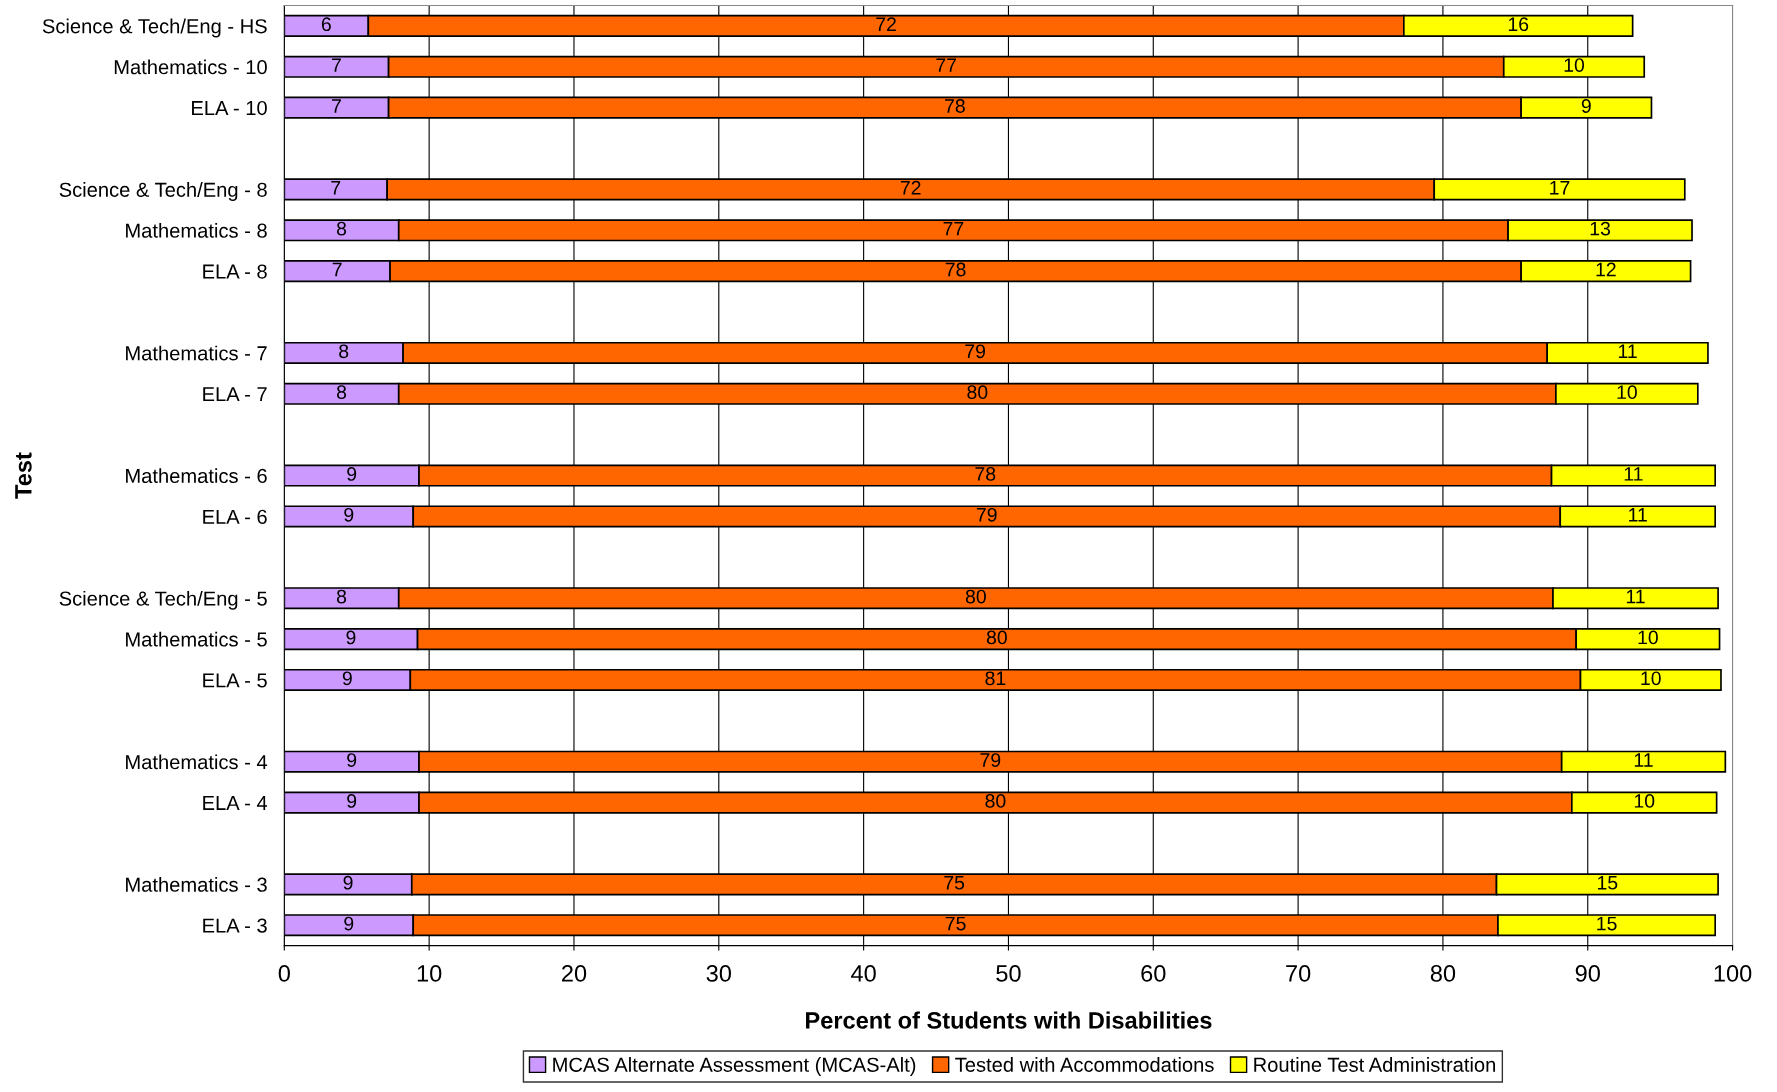  I want to click on data-label: 16, so click(1518, 24).